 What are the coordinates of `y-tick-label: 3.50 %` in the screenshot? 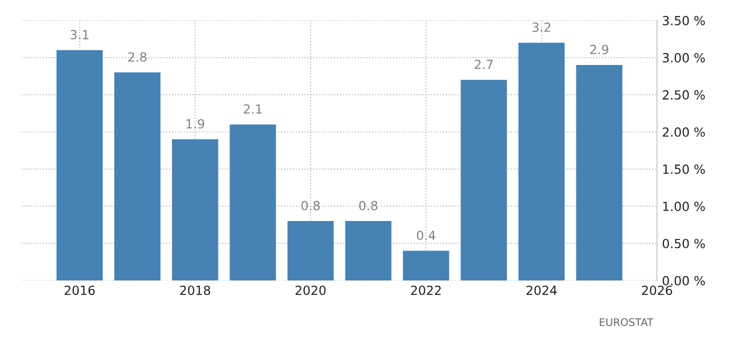 It's located at (683, 21).